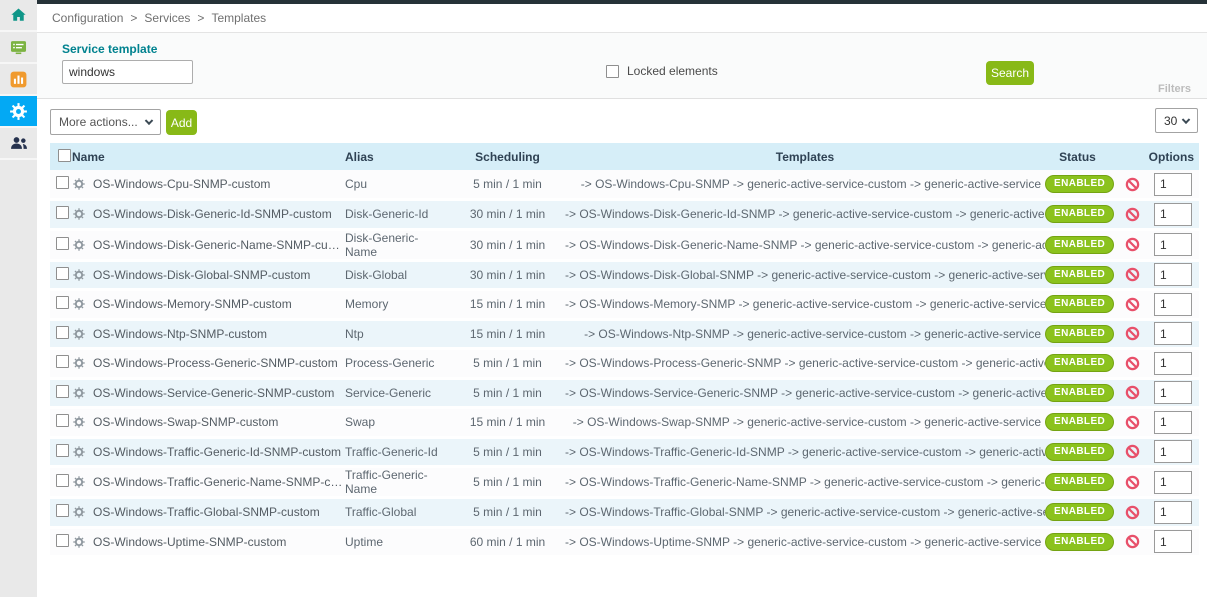 This screenshot has width=1207, height=597. I want to click on sidebar-item-configuration, so click(18, 112).